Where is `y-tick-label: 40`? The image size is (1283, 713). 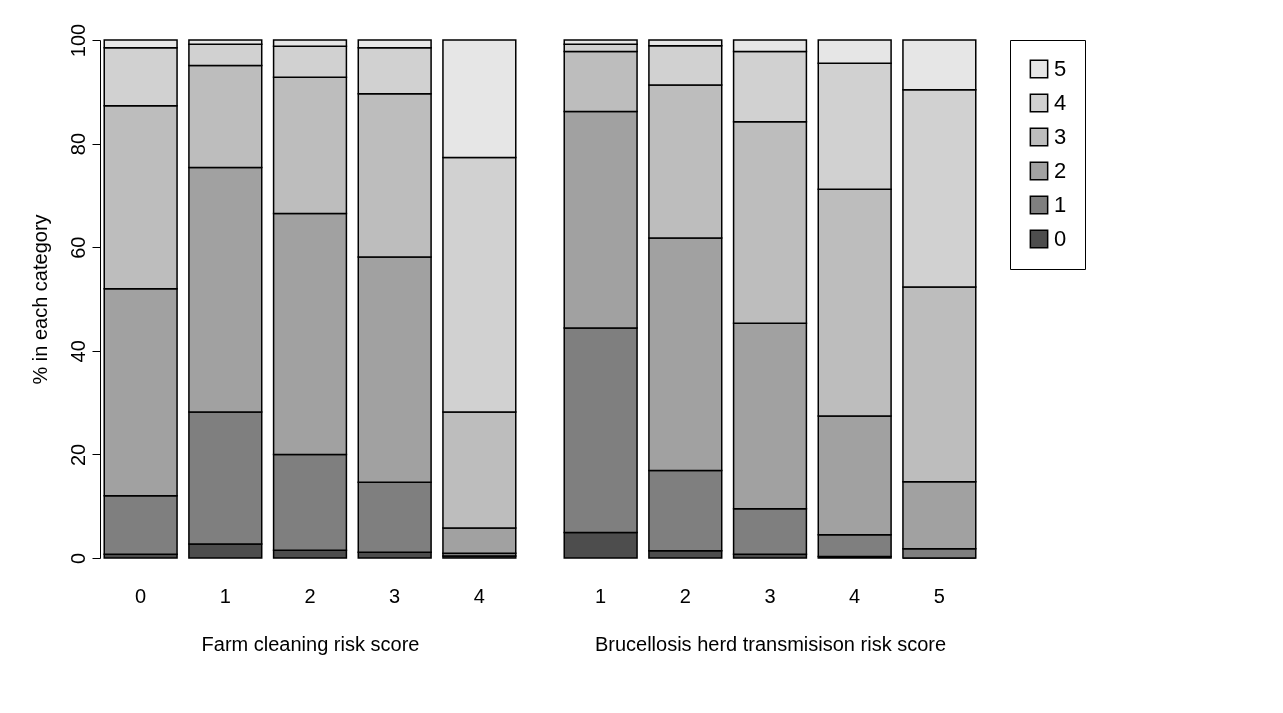
y-tick-label: 40 is located at coordinates (77, 351).